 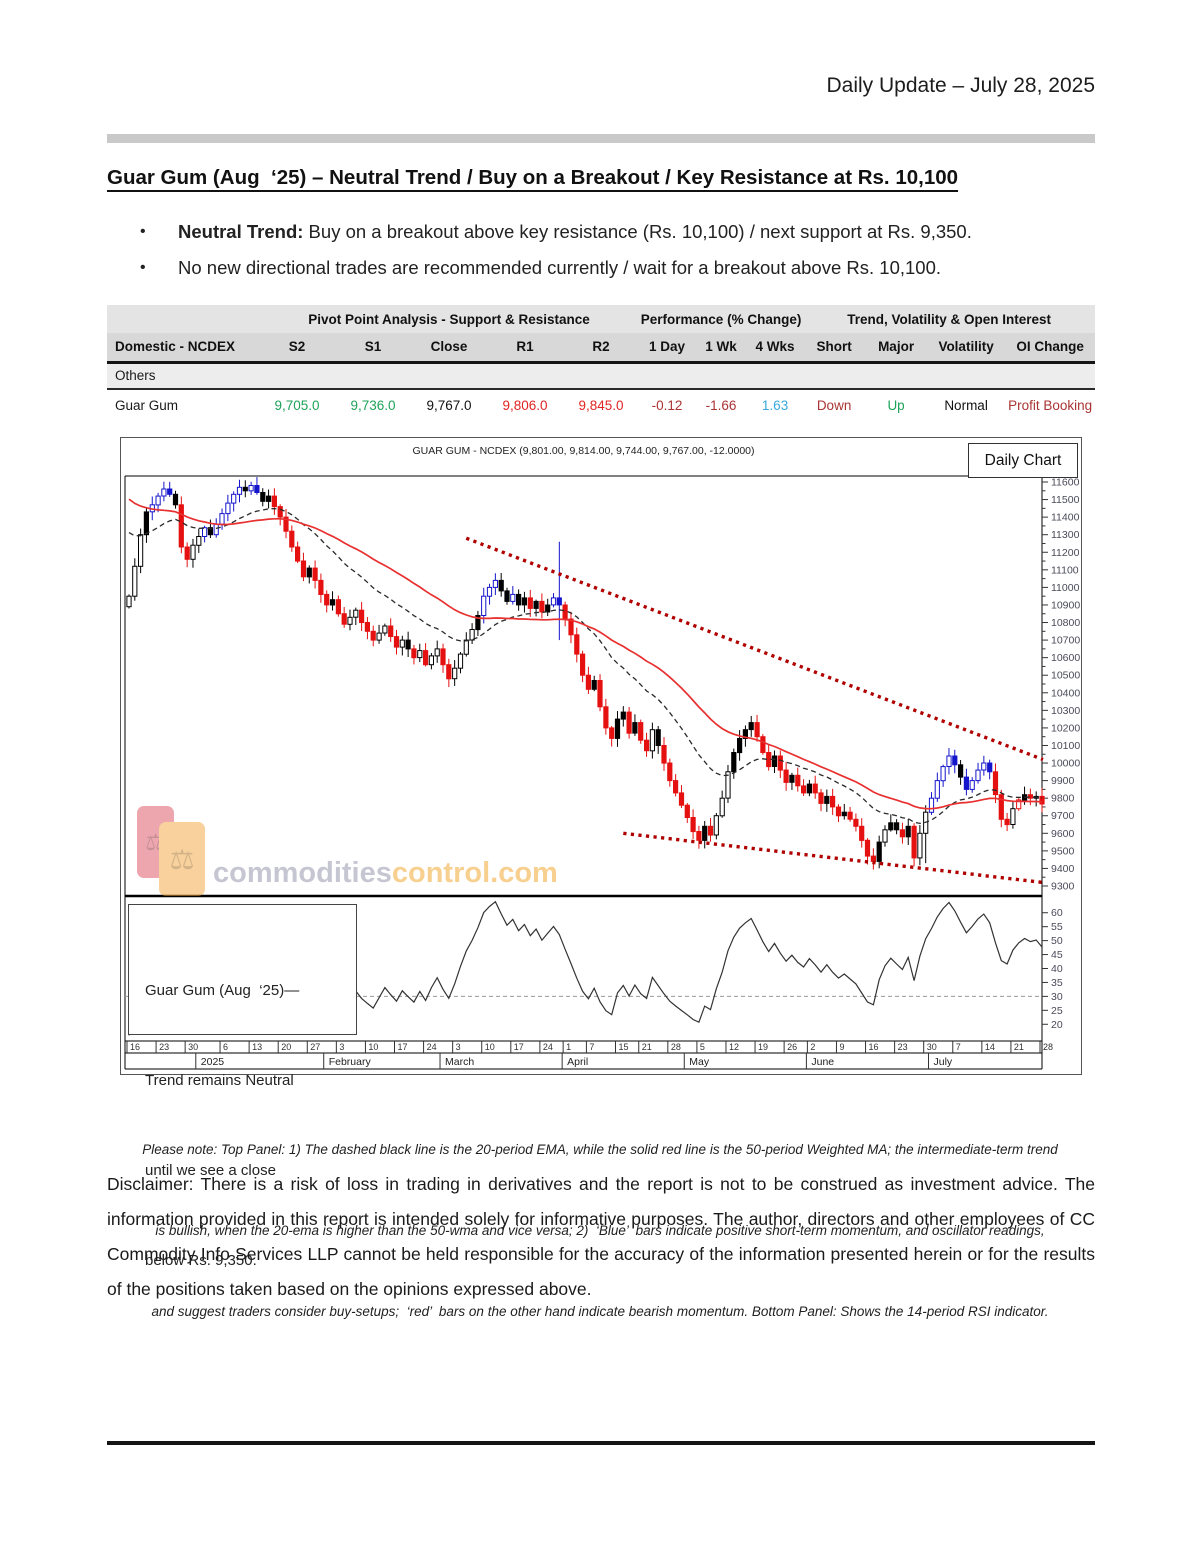 I want to click on scales-logo-icon: ⚖ ⚖, so click(x=175, y=852).